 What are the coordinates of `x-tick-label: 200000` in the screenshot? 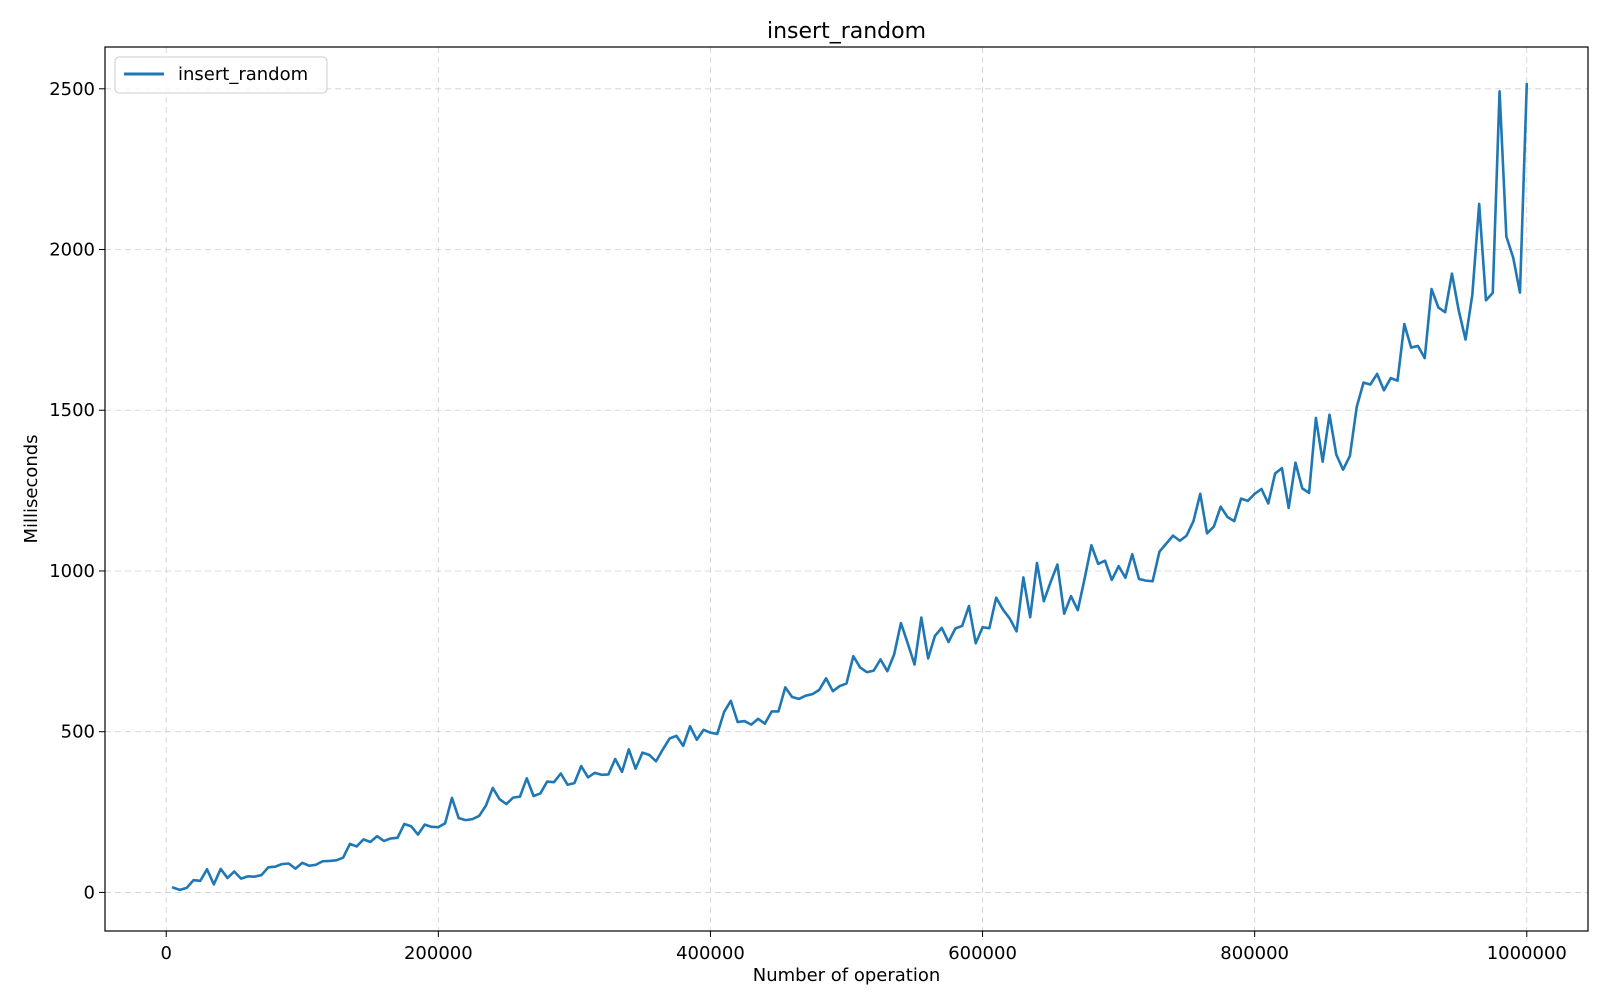 It's located at (438, 953).